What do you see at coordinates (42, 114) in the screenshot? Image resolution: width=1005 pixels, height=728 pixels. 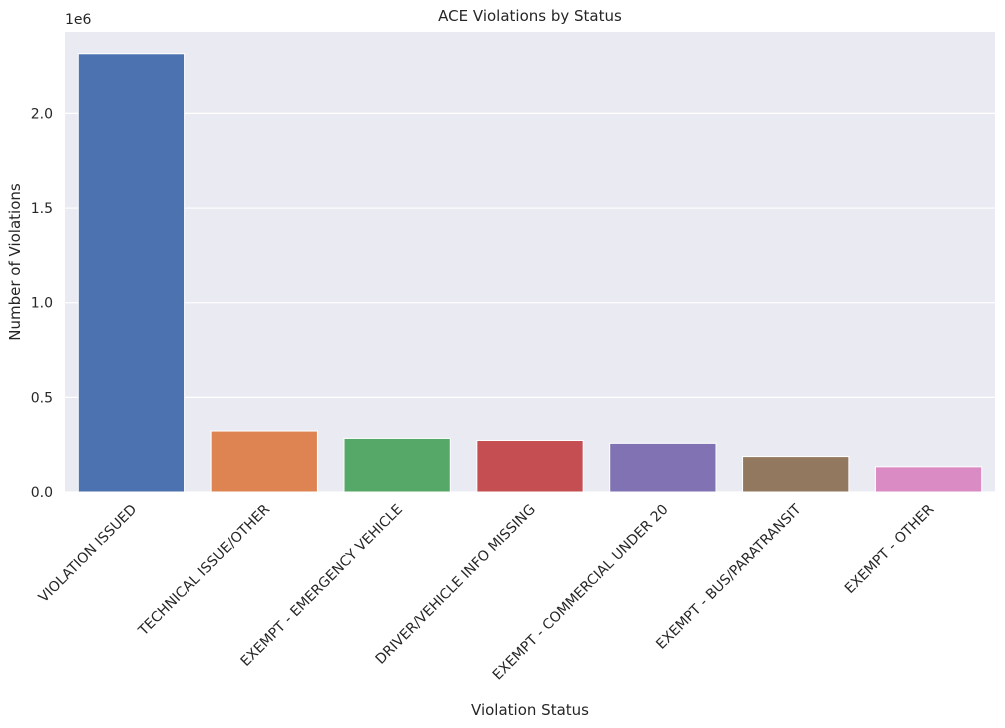 I see `y-tick-label: 2.0` at bounding box center [42, 114].